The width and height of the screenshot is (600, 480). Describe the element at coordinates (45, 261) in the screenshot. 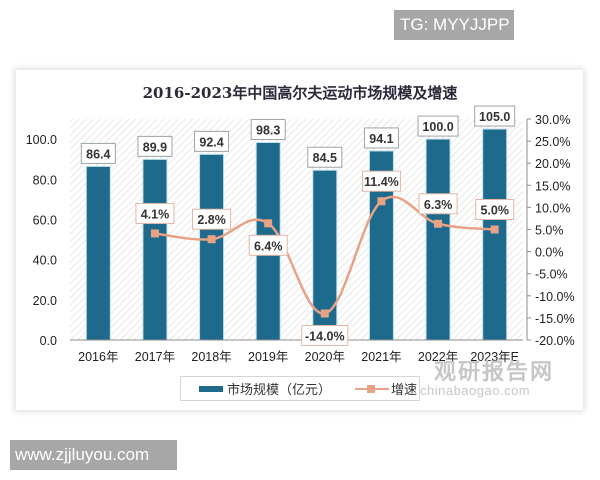

I see `left-tick-label: 40.0` at that location.